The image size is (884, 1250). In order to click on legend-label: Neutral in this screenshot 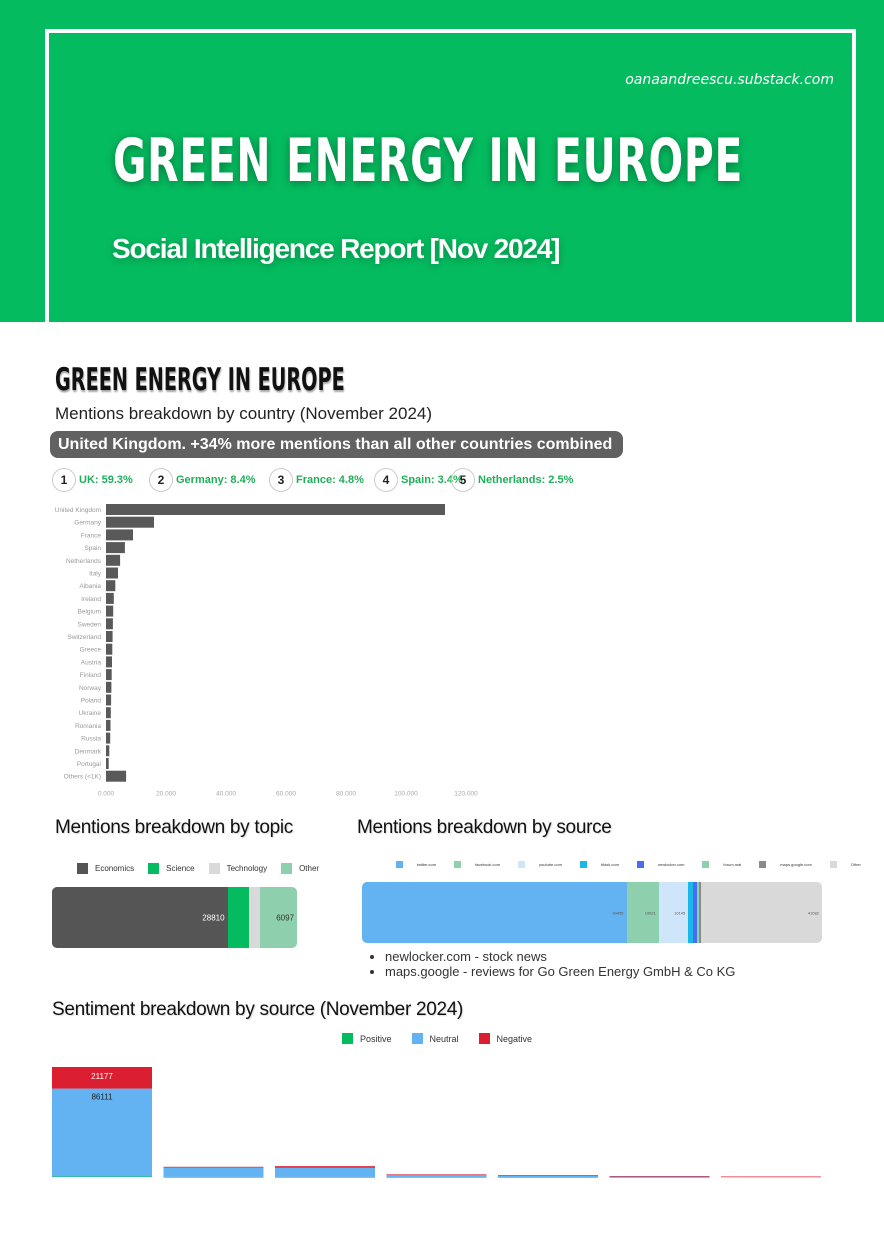, I will do `click(444, 1038)`.